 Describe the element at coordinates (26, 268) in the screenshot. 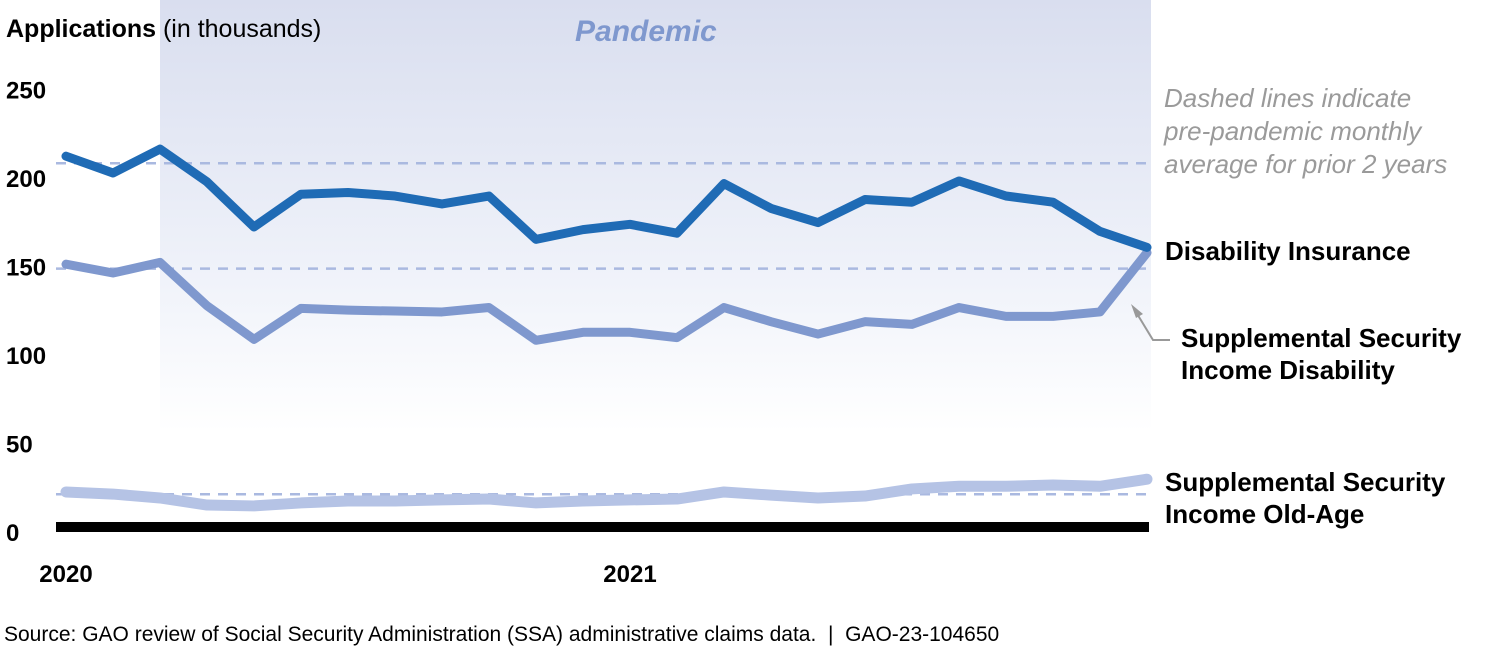

I see `y-tick-label: 150` at that location.